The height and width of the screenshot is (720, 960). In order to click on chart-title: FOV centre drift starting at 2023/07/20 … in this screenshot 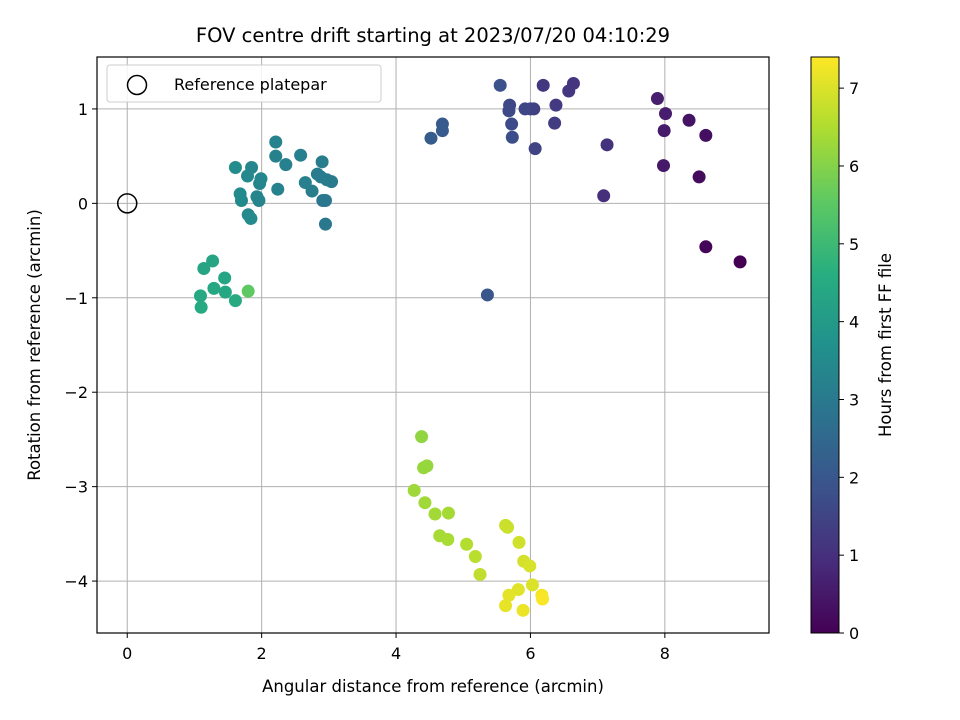, I will do `click(433, 35)`.